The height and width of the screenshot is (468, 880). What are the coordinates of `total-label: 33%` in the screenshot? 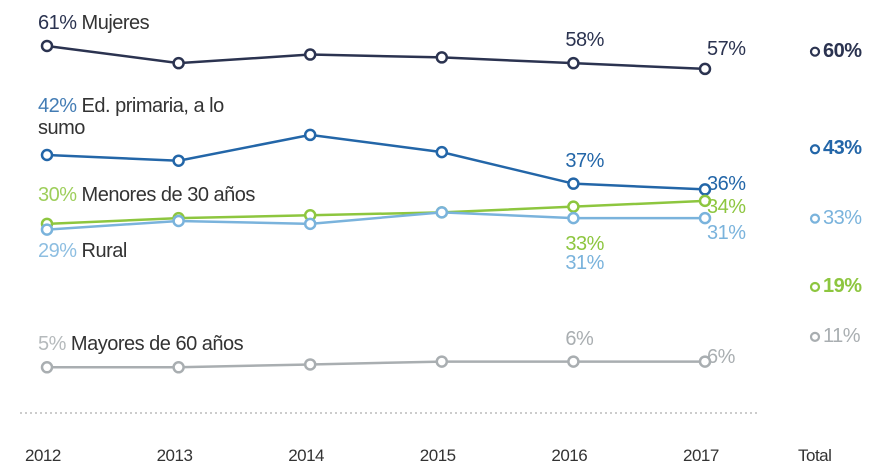 It's located at (842, 217).